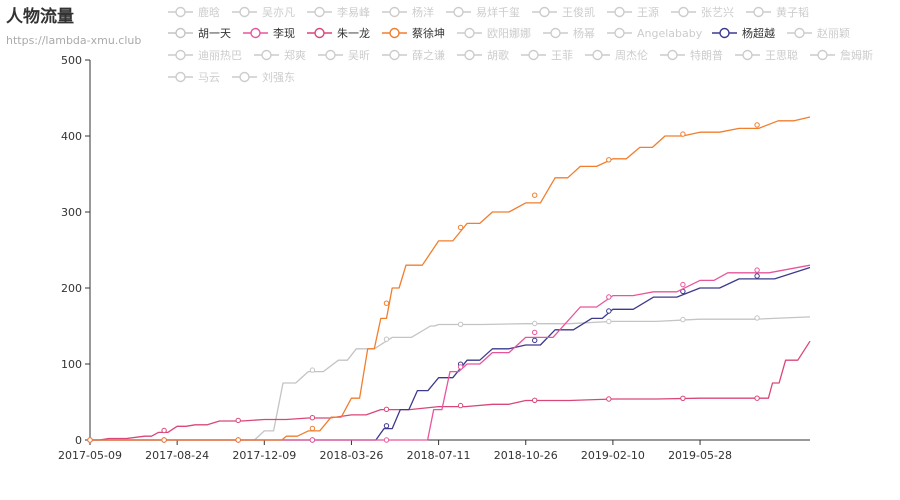 The image size is (900, 500). Describe the element at coordinates (428, 33) in the screenshot. I see `legend-label: 蔡徐坤` at that location.